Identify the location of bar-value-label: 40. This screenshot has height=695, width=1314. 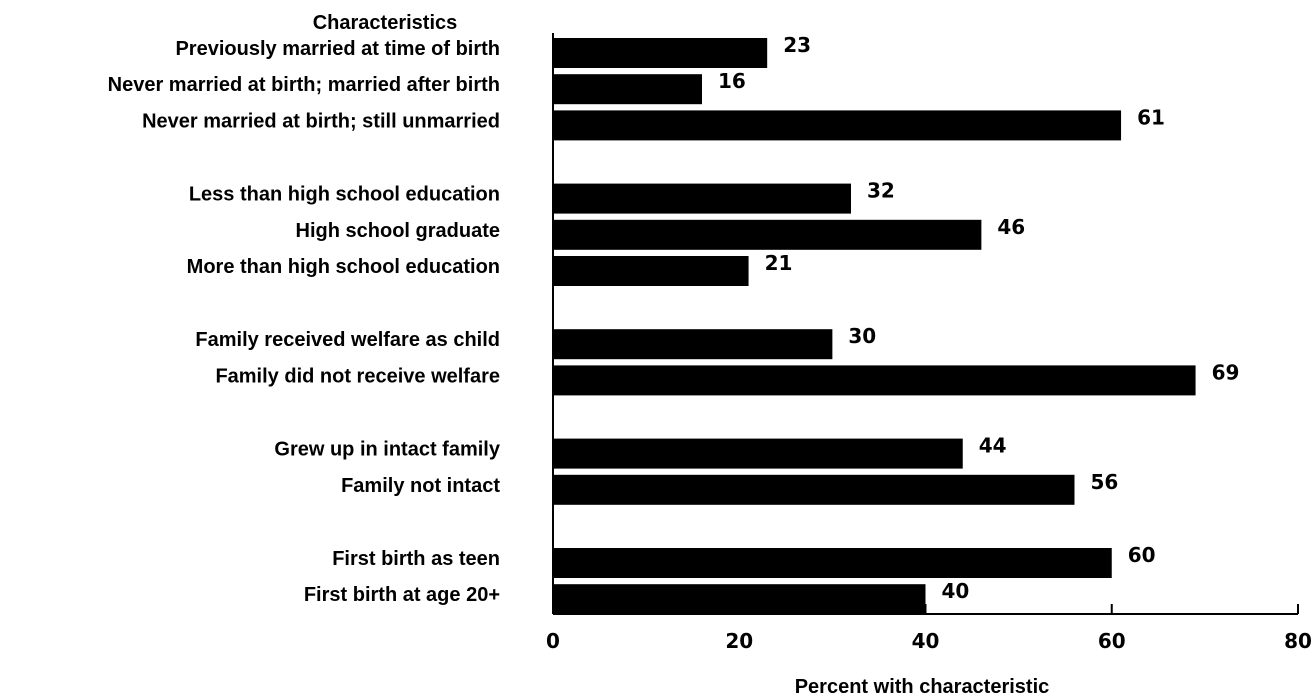
(956, 591).